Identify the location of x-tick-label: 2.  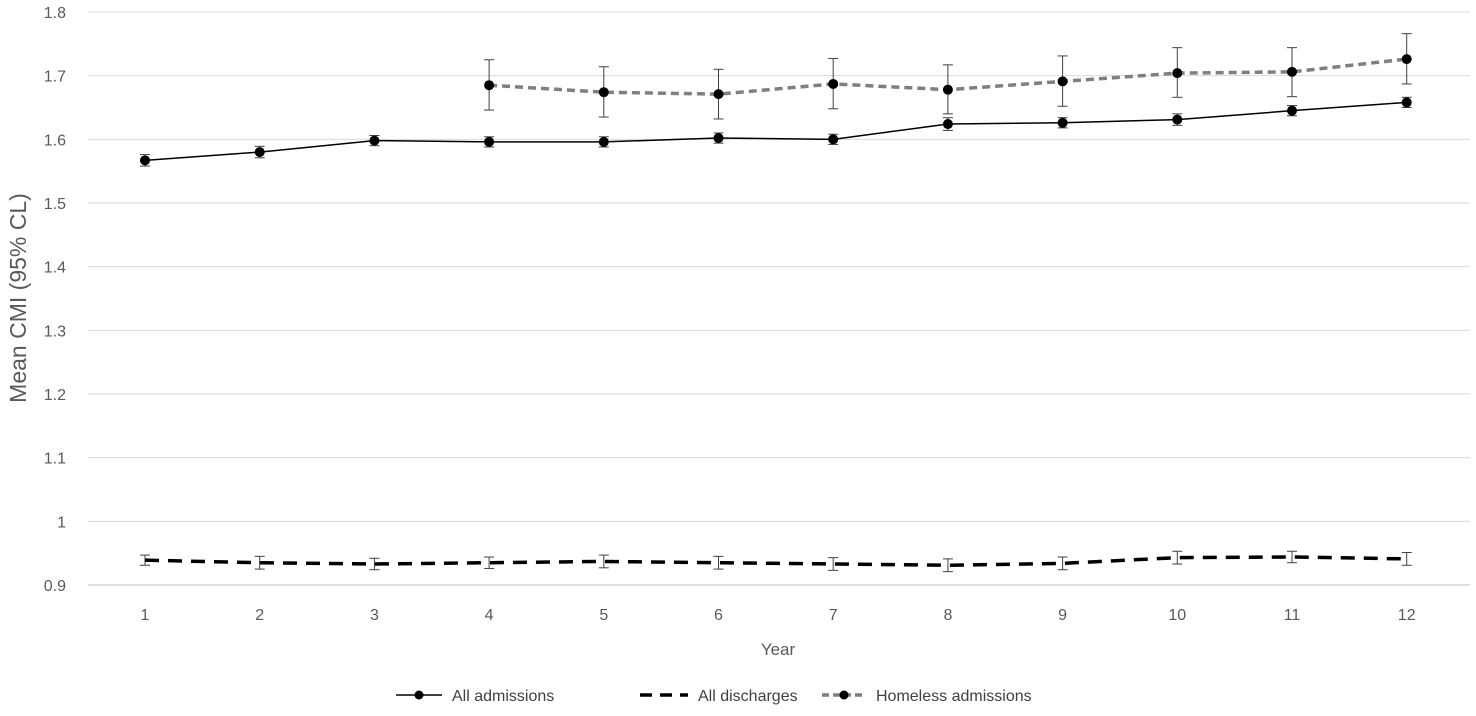
(259, 615).